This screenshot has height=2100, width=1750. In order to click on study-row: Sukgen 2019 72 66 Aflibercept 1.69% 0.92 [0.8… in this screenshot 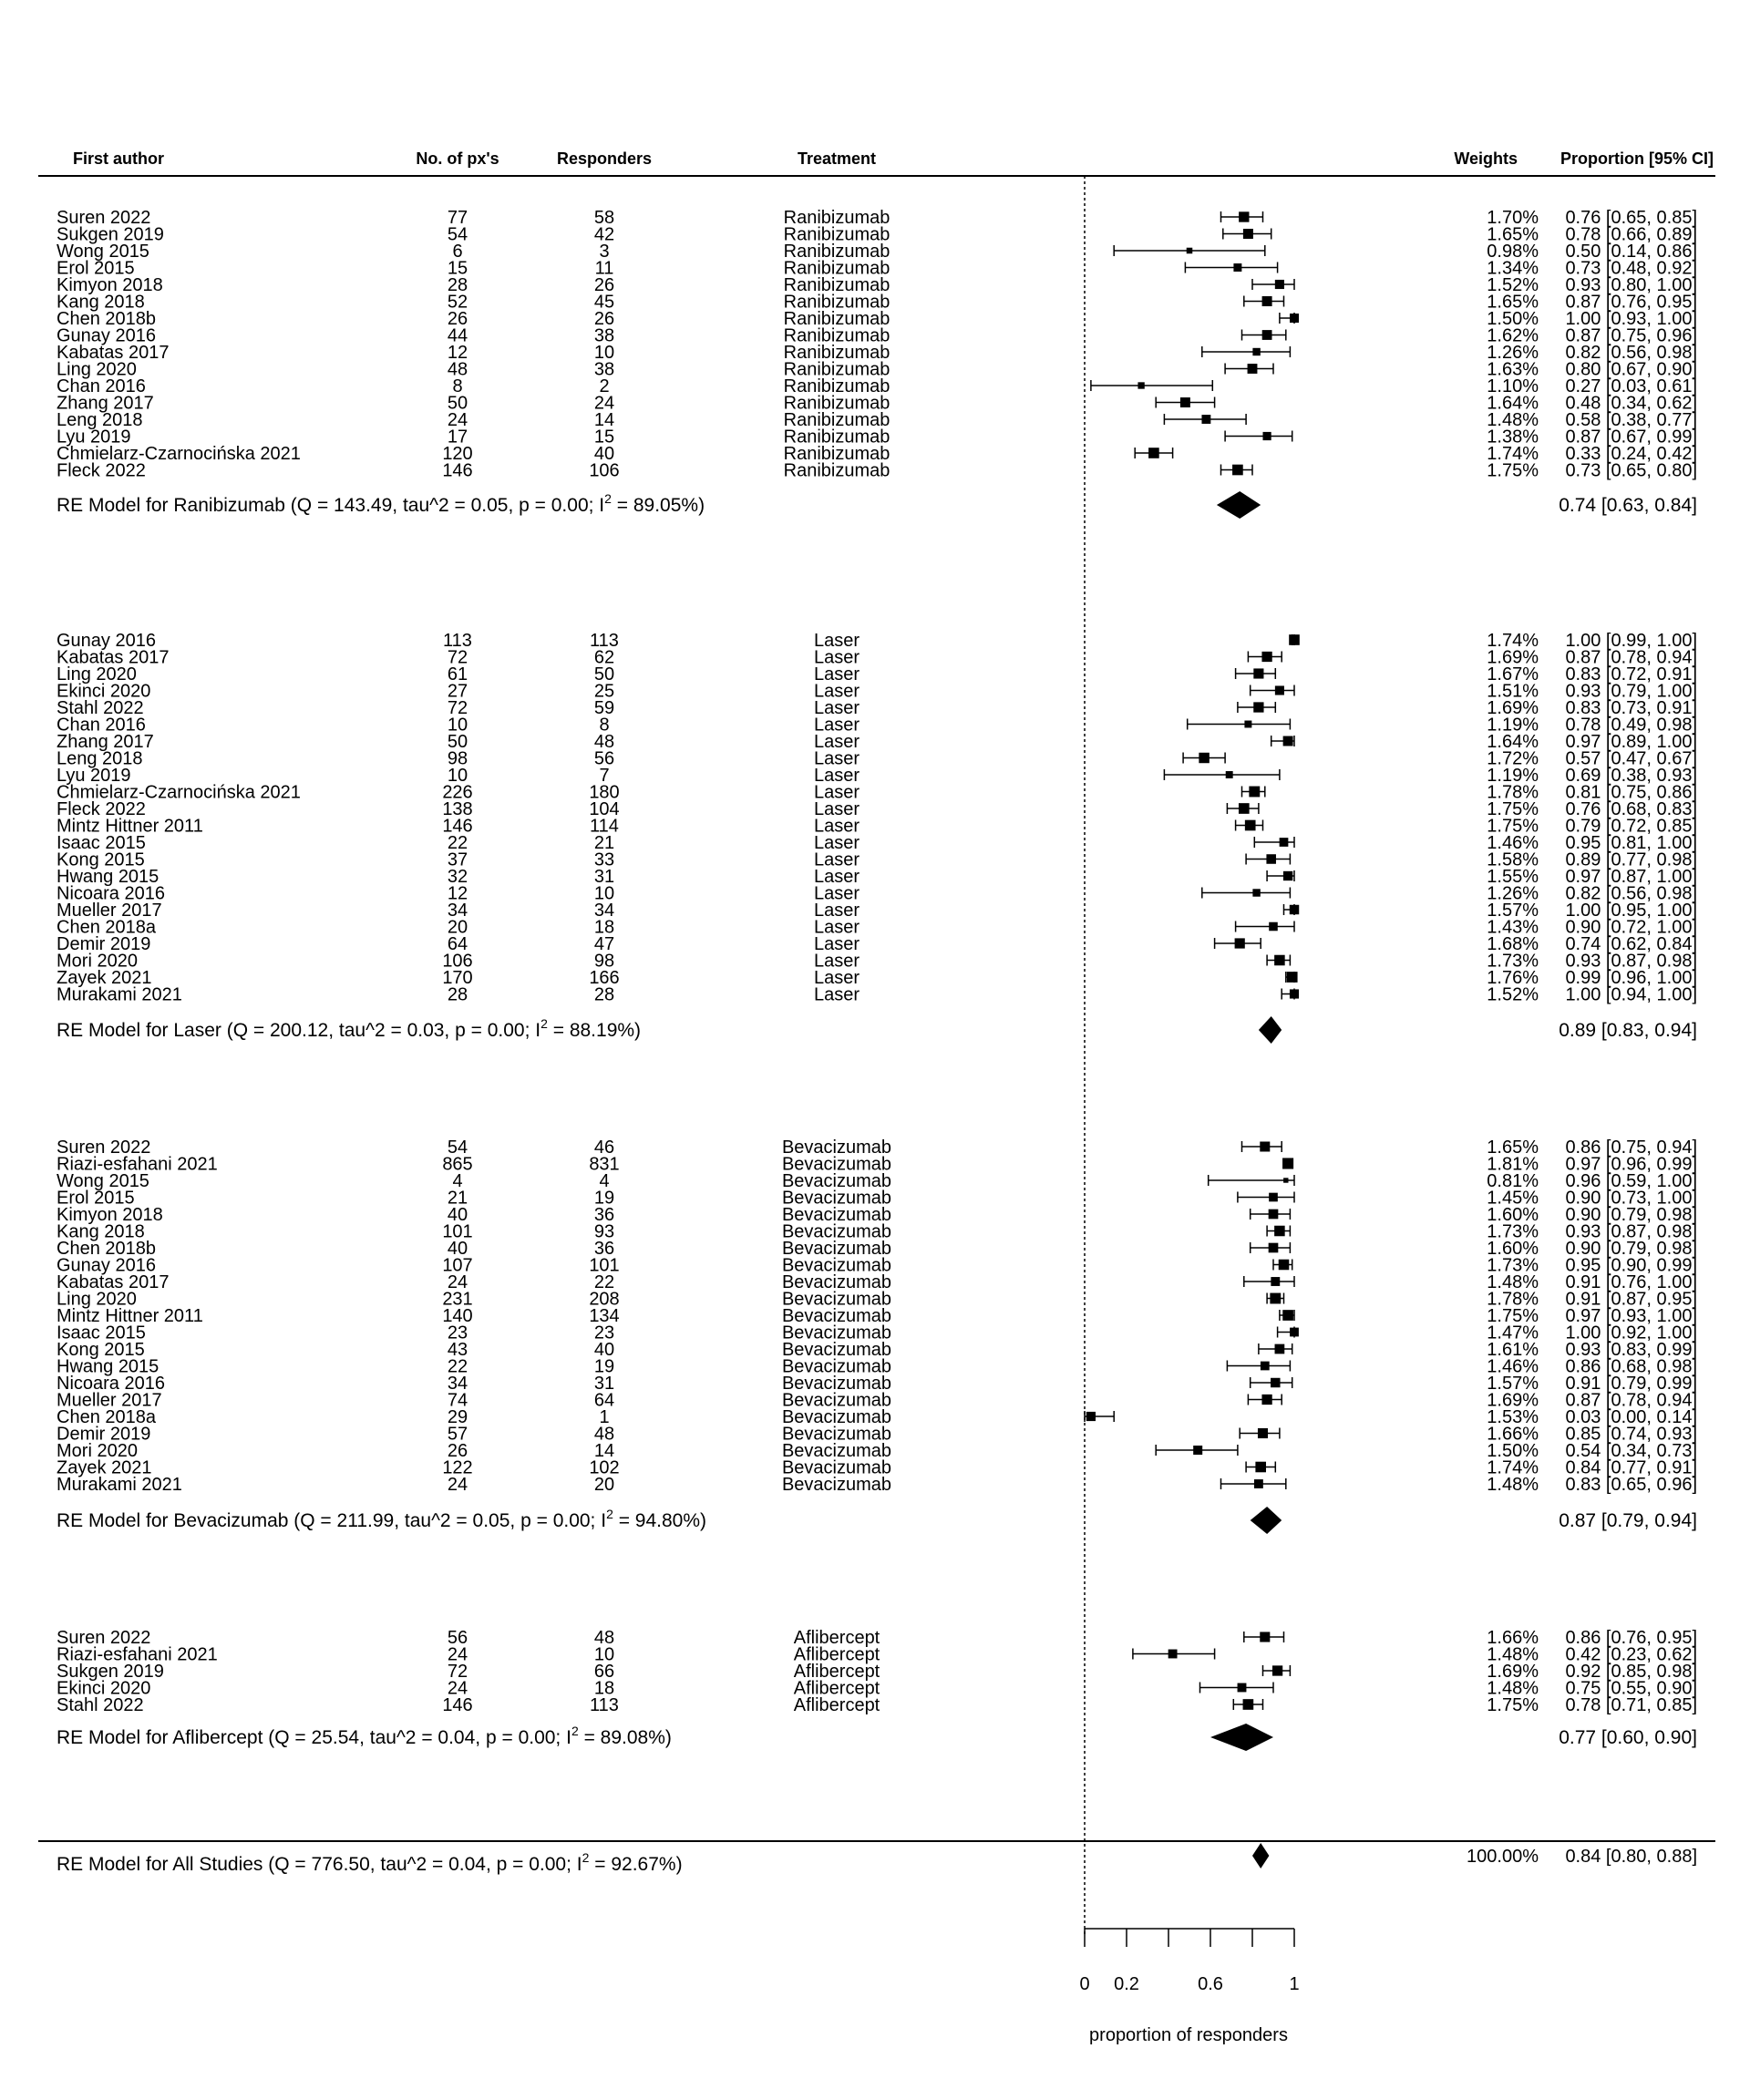, I will do `click(877, 1672)`.